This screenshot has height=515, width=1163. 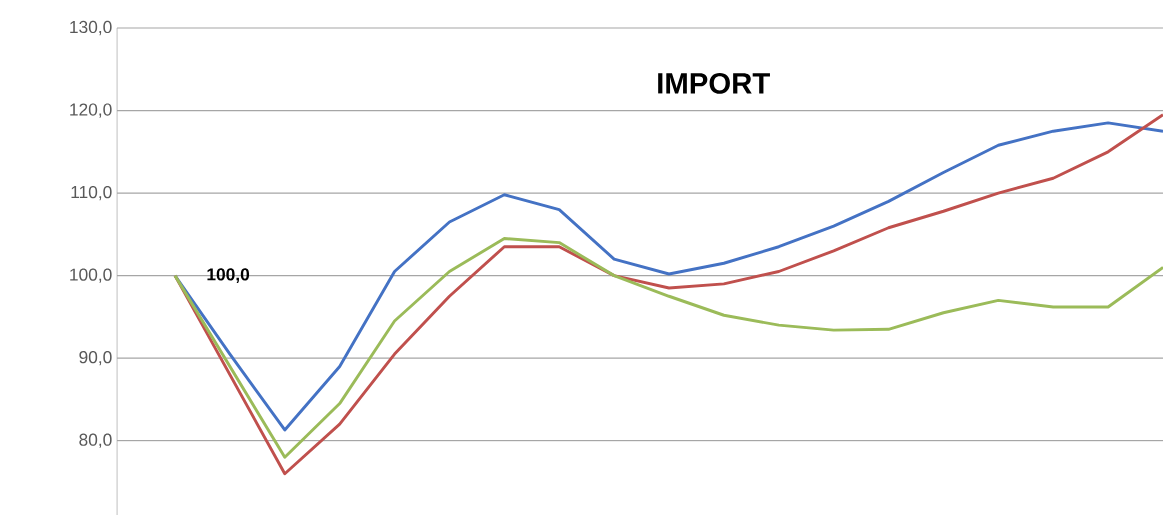 I want to click on y-tick-label: 100,0, so click(x=91, y=275).